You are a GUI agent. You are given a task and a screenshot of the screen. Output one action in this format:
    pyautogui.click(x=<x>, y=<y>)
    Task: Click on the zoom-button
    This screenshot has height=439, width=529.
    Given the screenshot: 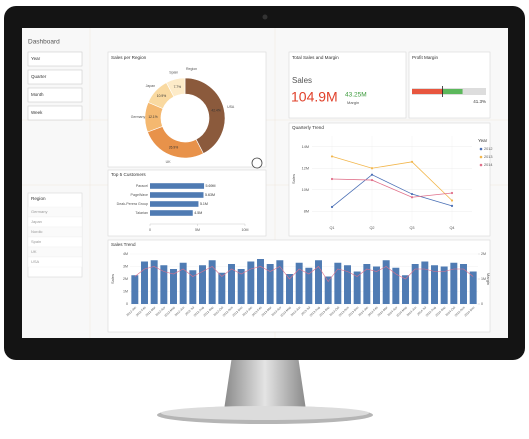 What is the action you would take?
    pyautogui.click(x=257, y=163)
    